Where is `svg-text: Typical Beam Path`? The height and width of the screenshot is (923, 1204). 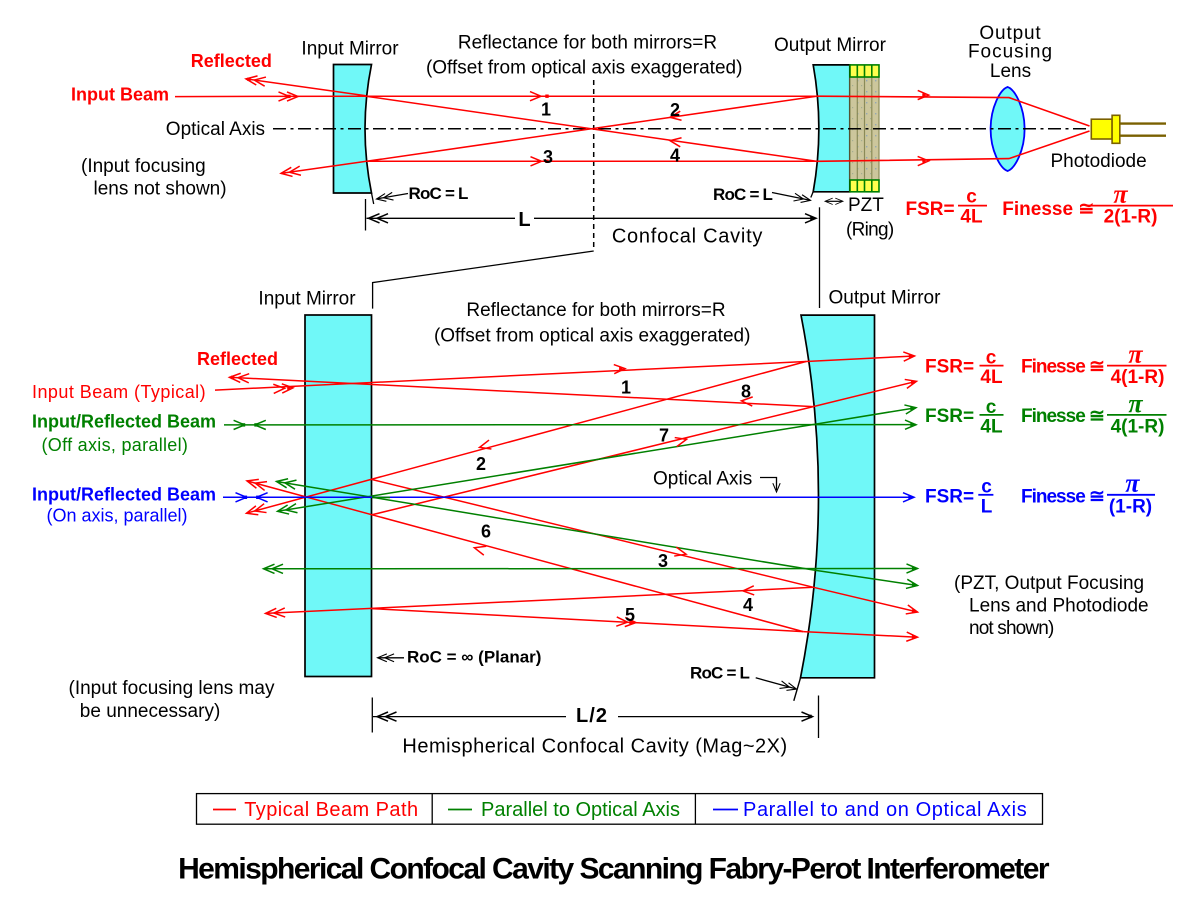
svg-text: Typical Beam Path is located at coordinates (331, 810).